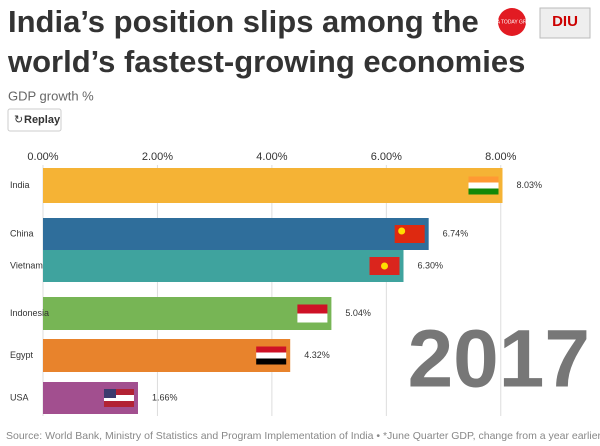  Describe the element at coordinates (386, 157) in the screenshot. I see `x-tick-label: 6.00%` at that location.